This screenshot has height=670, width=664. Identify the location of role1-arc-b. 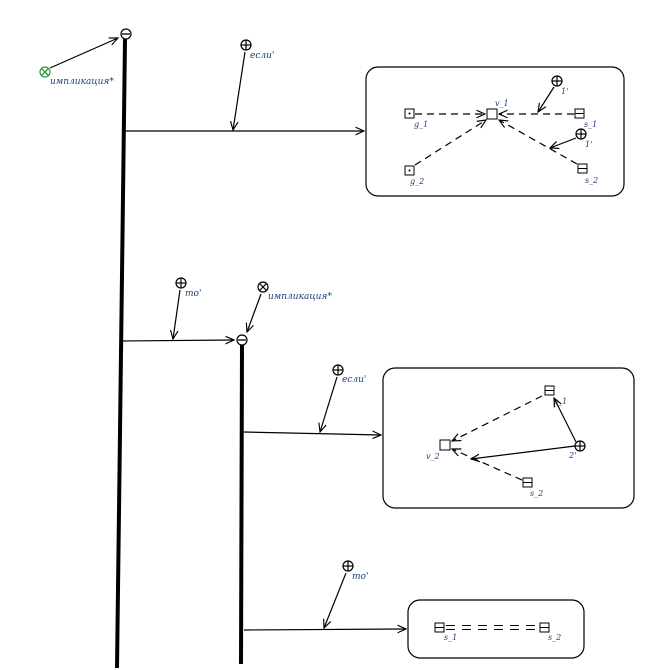
(563, 142).